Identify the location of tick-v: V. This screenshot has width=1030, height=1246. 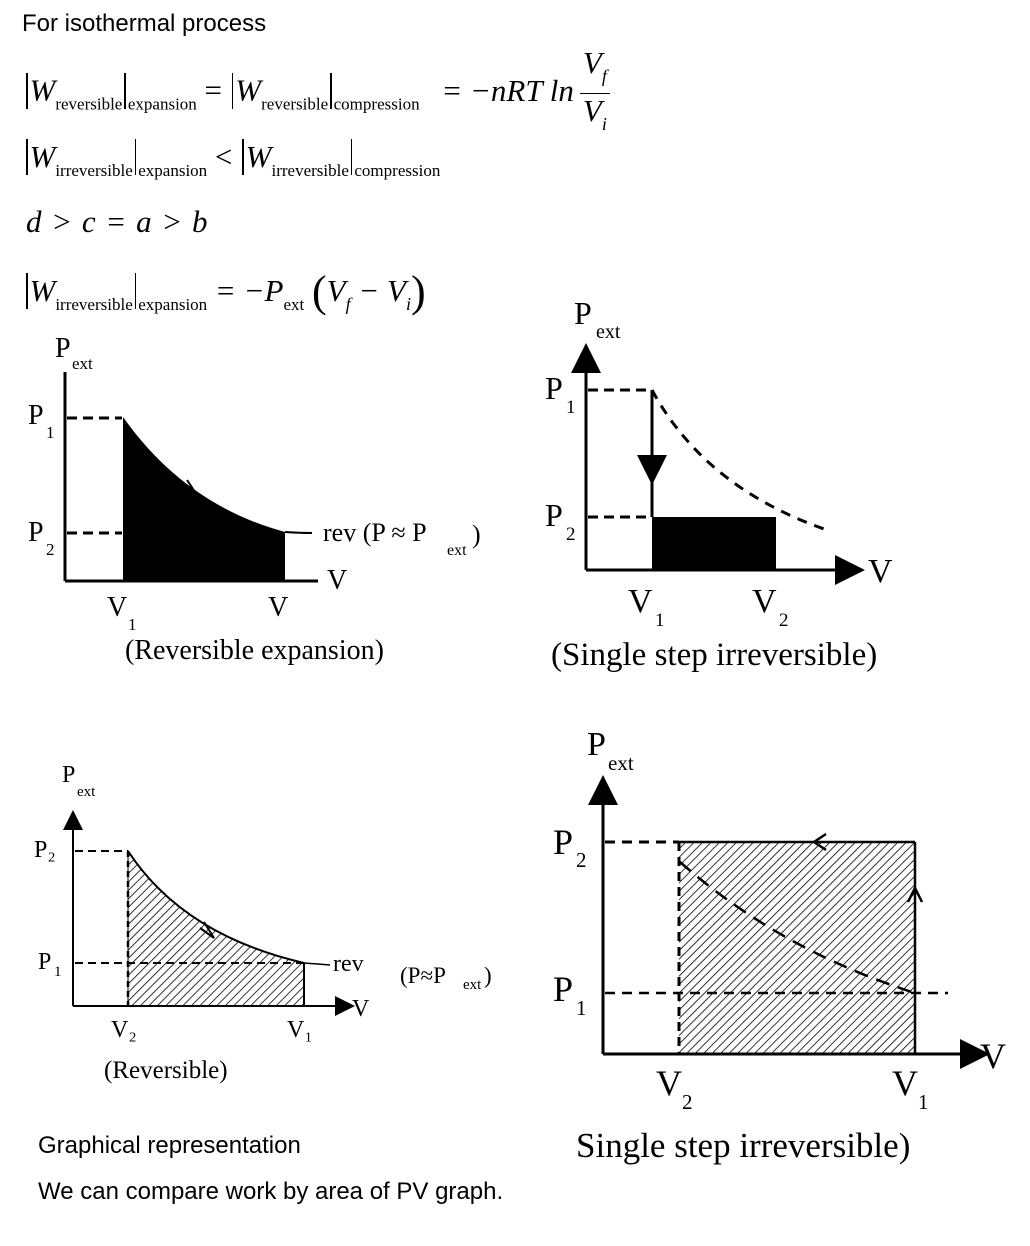
(278, 607).